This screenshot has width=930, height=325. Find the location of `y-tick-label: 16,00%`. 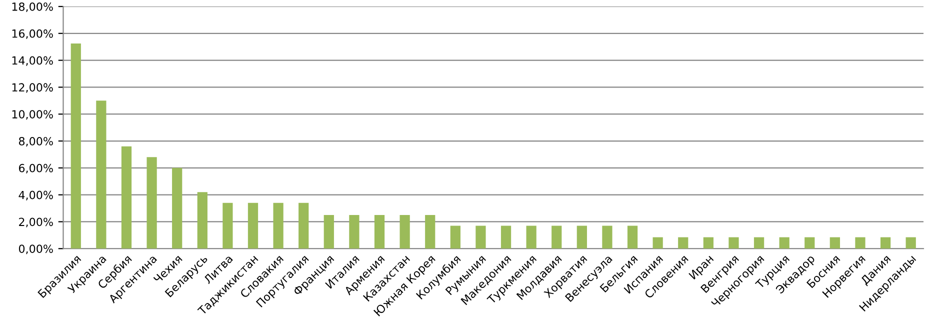

y-tick-label: 16,00% is located at coordinates (32, 34).